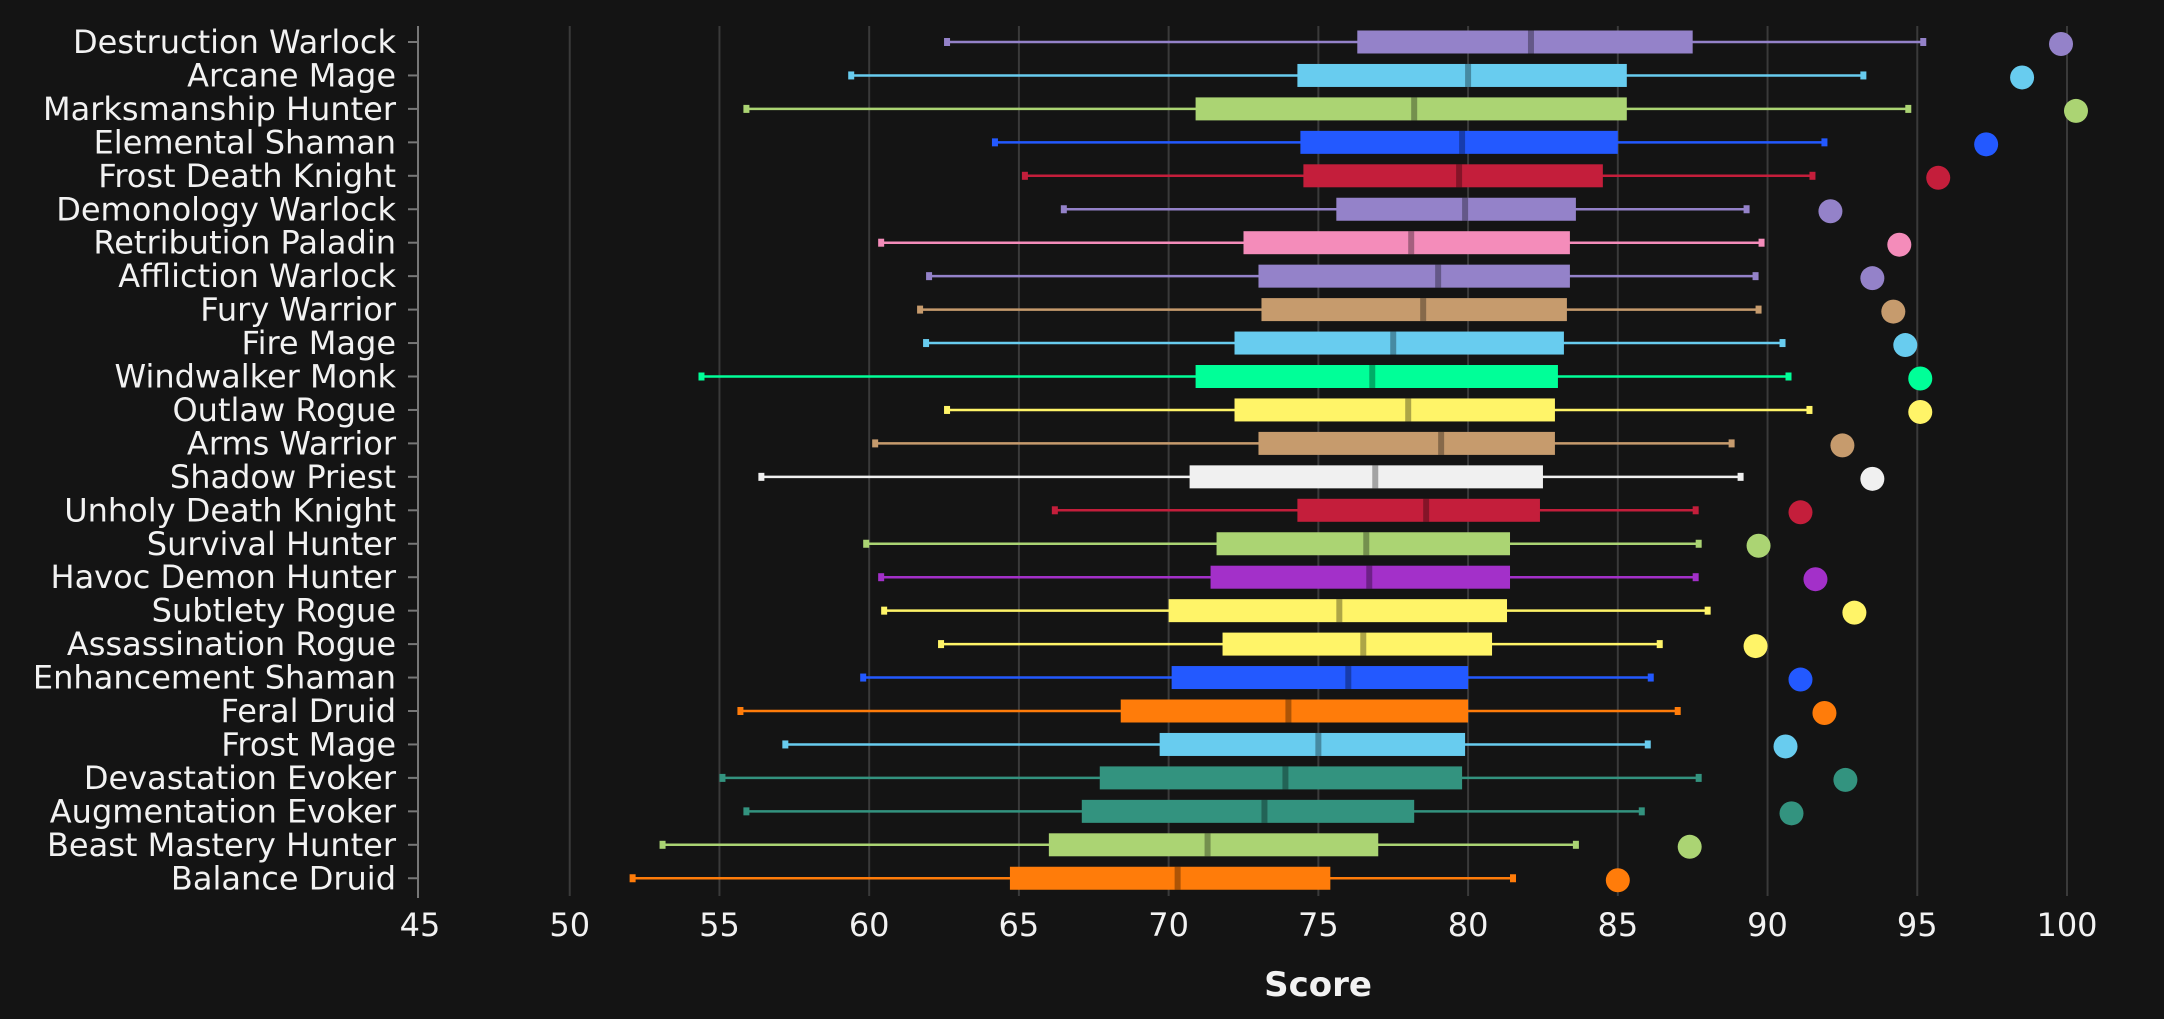 Image resolution: width=2164 pixels, height=1019 pixels. What do you see at coordinates (1411, 109) in the screenshot?
I see `iqr-box-marksmanship-hunter` at bounding box center [1411, 109].